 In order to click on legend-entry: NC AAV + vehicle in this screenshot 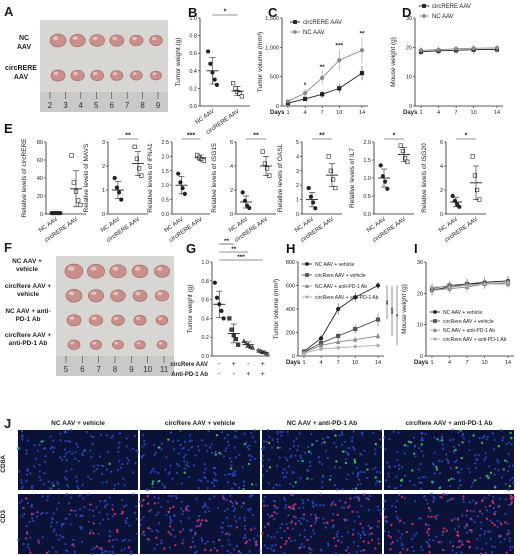, I will do `click(462, 313)`.